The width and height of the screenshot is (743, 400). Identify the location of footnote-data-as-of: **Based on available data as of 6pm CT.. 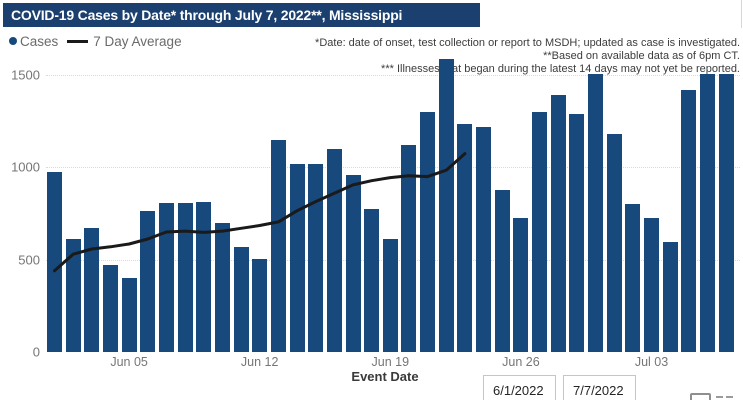
(641, 56).